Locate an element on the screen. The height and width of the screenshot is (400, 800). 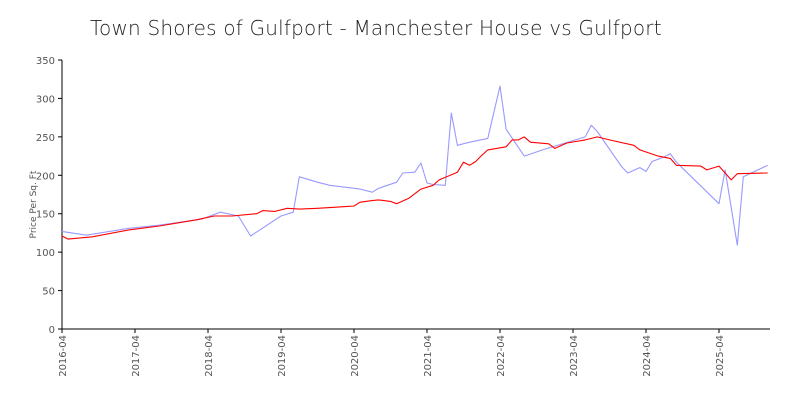
x-tick-label: 2023-04 is located at coordinates (574, 356).